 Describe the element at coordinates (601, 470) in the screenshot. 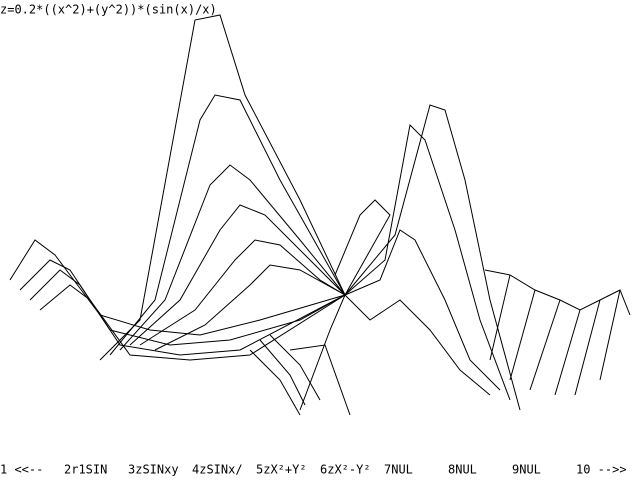

I see `menu-item: 10 -->>` at that location.